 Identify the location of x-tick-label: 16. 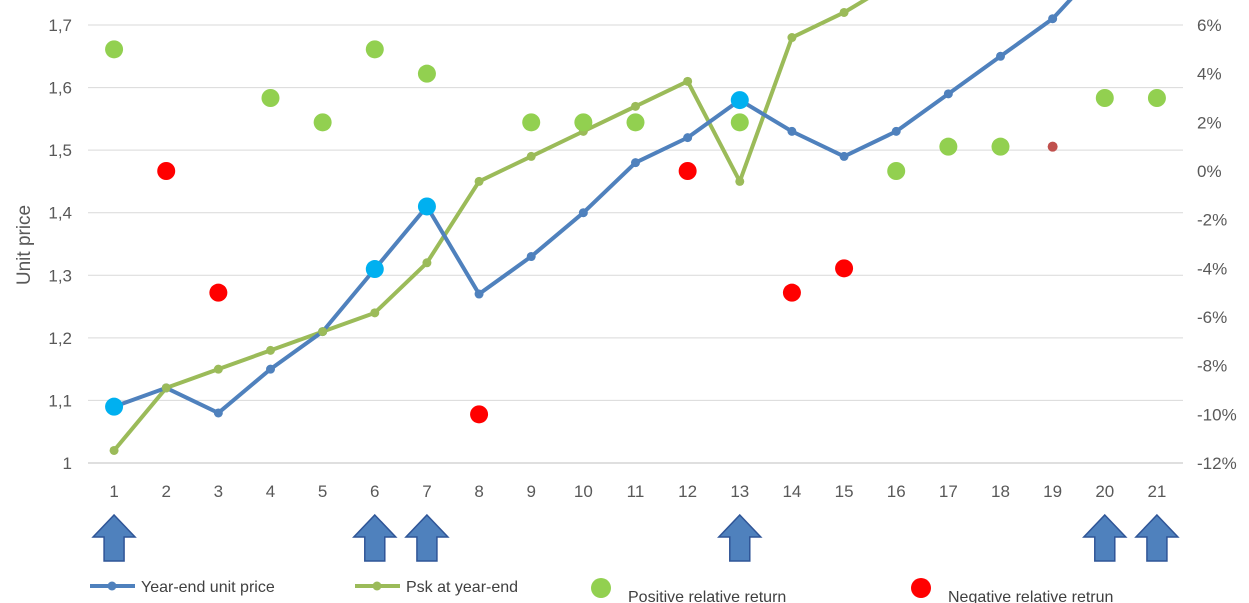
(896, 491).